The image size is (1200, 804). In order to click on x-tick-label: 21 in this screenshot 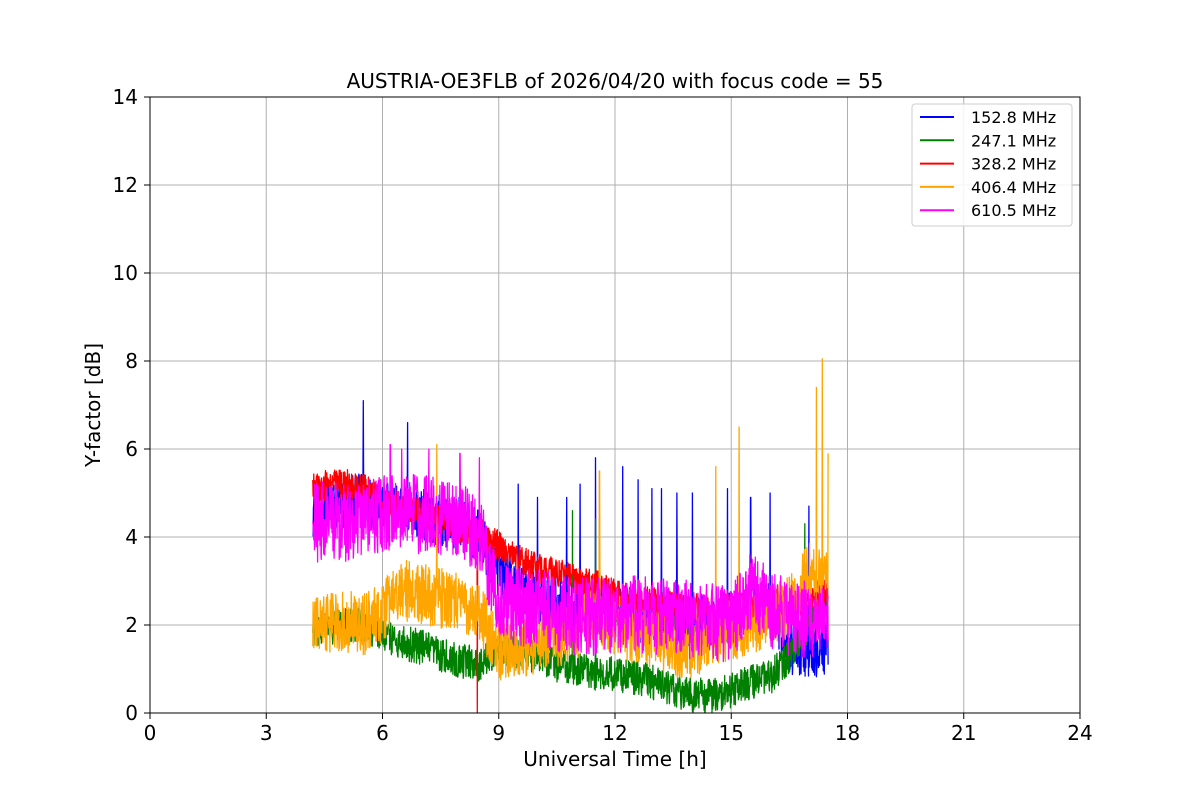, I will do `click(963, 733)`.